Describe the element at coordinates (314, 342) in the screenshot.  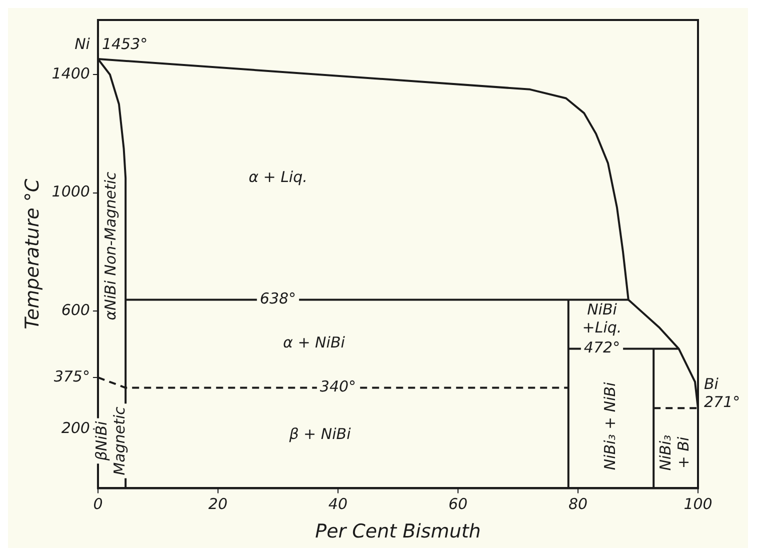
I see `annotation: α + NiBi` at that location.